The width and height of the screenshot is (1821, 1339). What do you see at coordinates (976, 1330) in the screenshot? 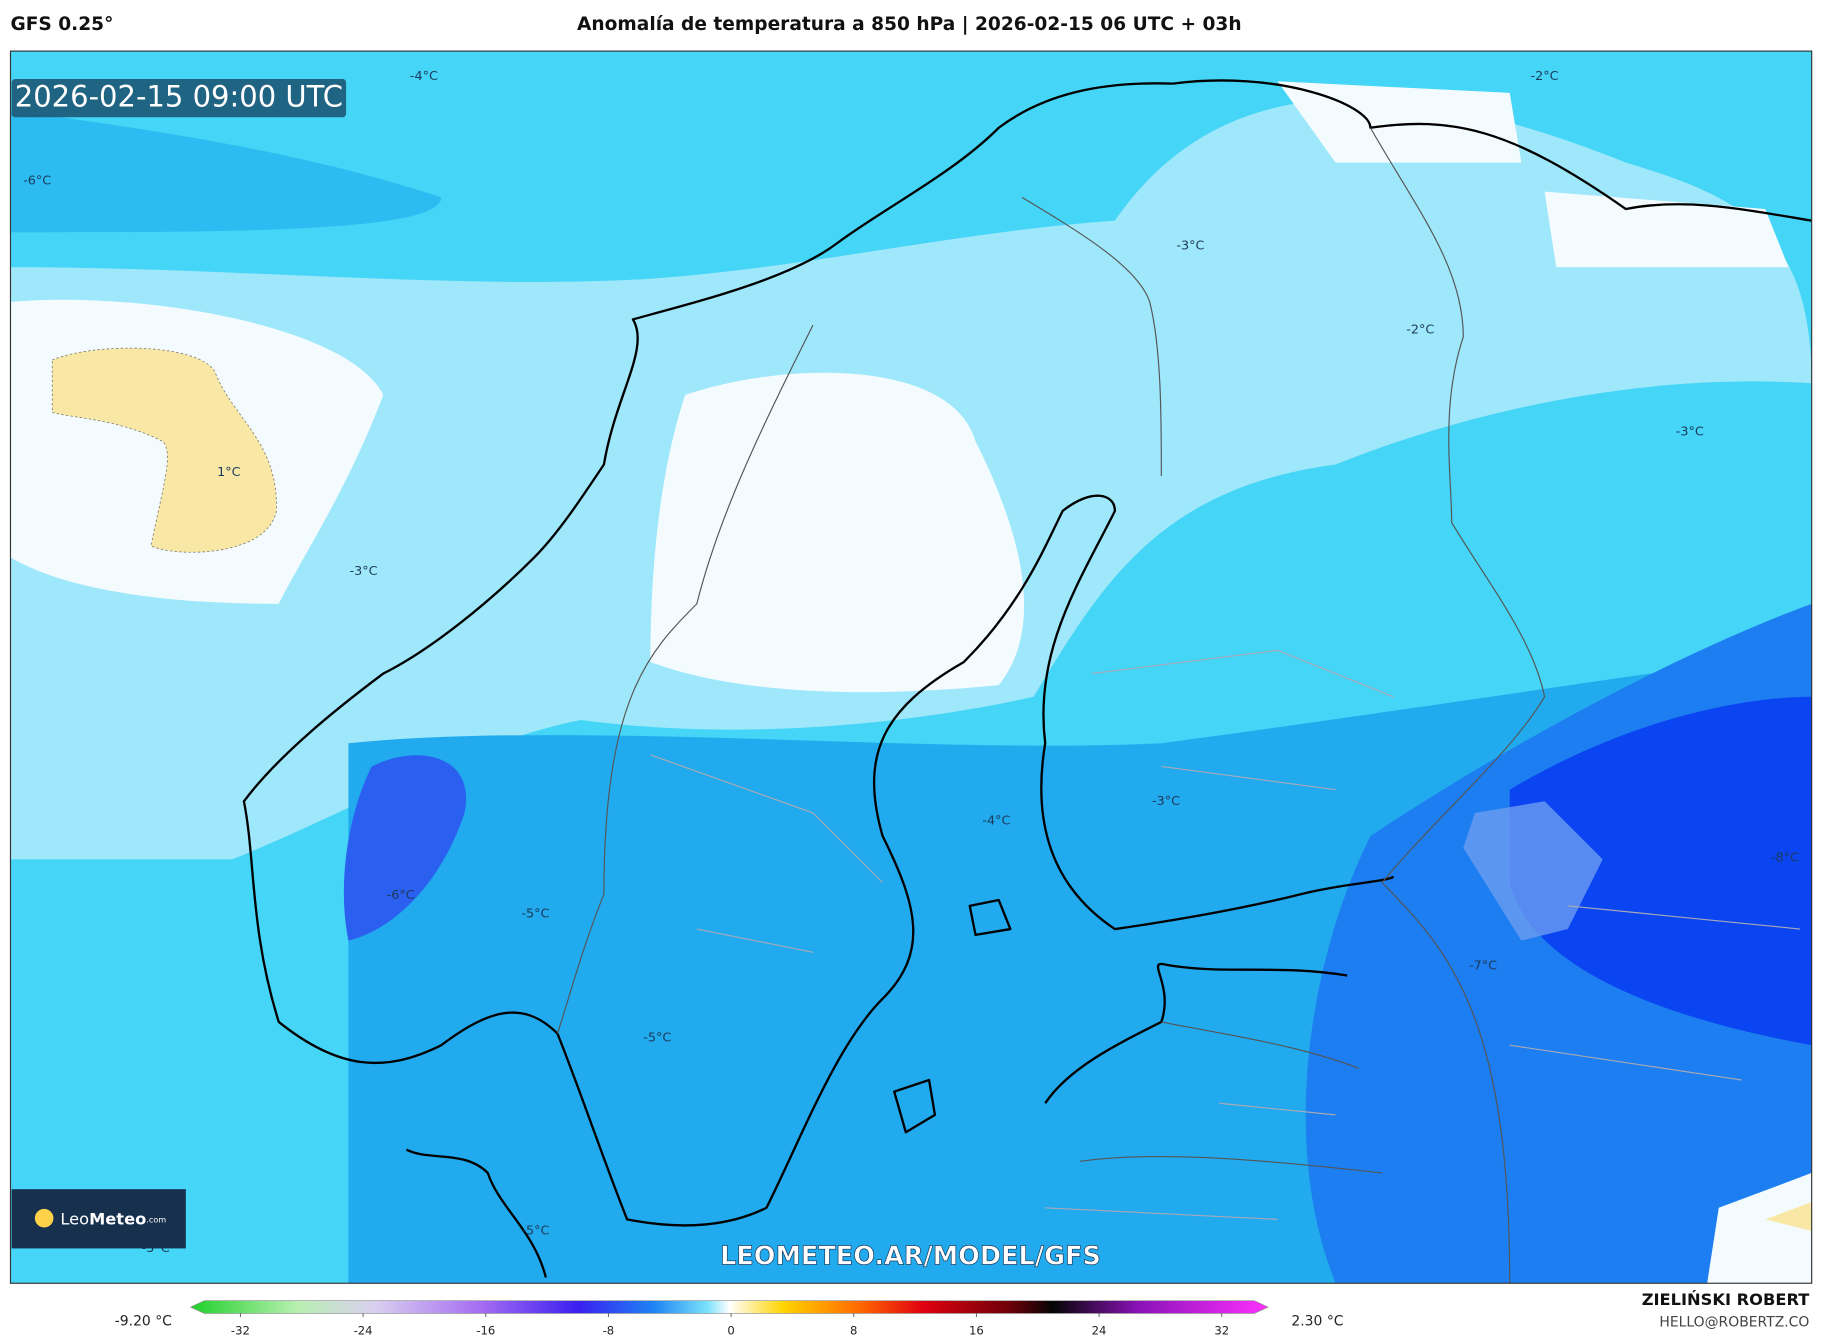
I see `colorbar-tick-label: 16` at bounding box center [976, 1330].